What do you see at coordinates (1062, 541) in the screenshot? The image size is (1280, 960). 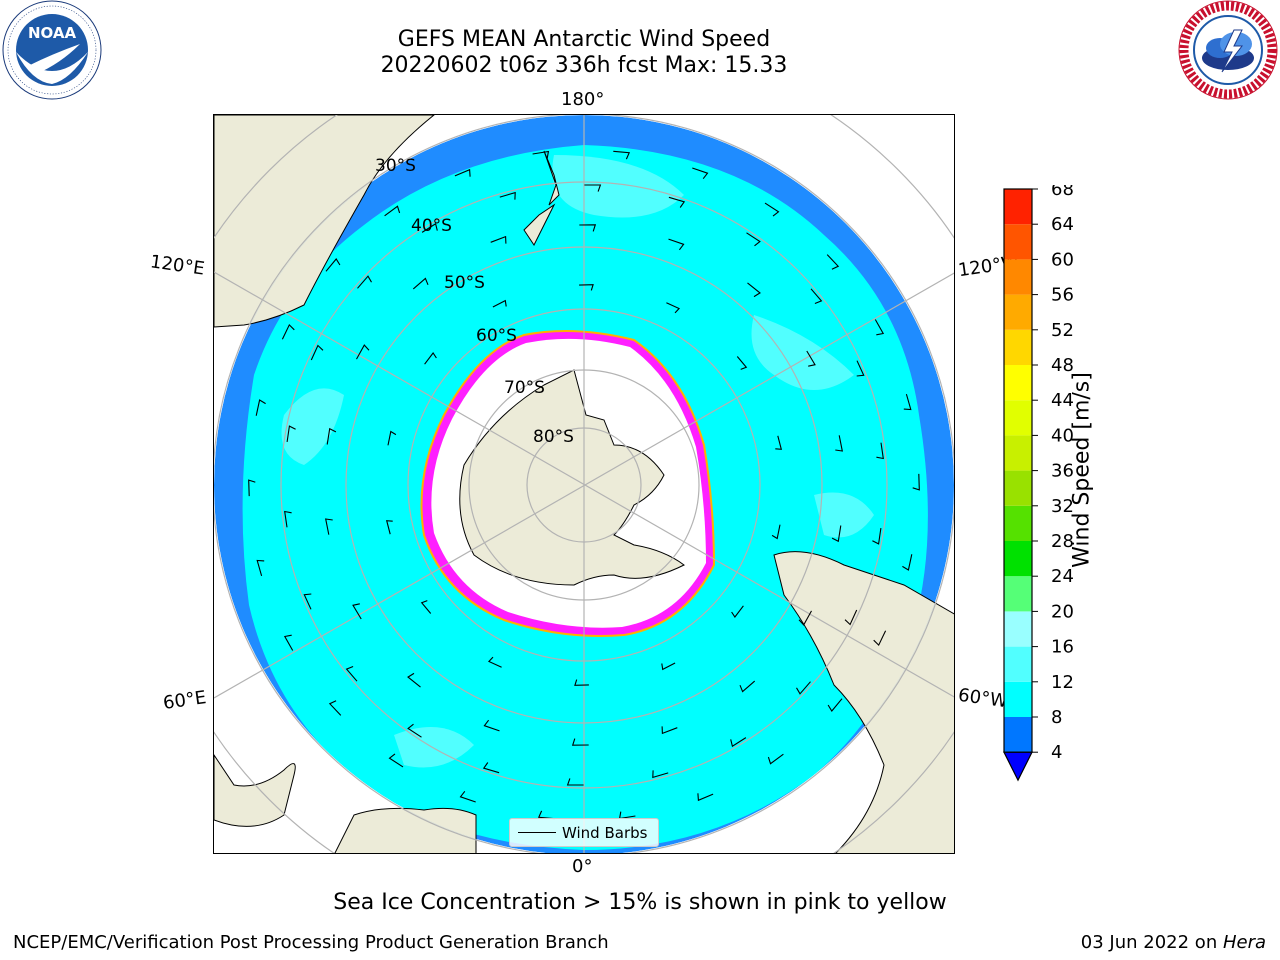 I see `colorbar-tick-label: 28` at bounding box center [1062, 541].